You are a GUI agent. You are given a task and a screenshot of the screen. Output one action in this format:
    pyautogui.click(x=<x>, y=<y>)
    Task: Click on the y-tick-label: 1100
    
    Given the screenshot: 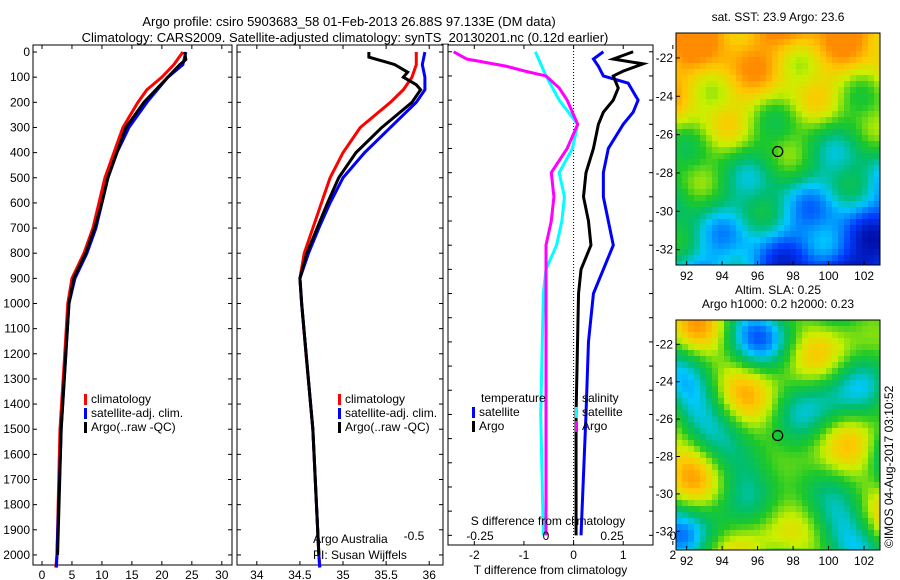 What is the action you would take?
    pyautogui.click(x=17, y=329)
    